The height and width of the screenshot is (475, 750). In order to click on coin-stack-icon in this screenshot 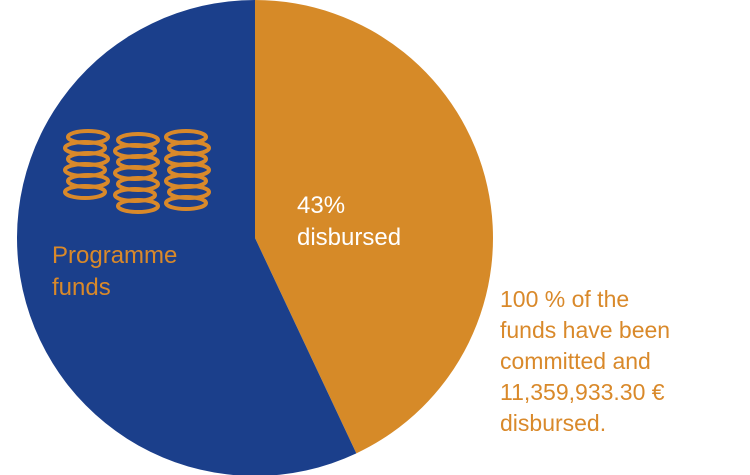, I will do `click(137, 171)`.